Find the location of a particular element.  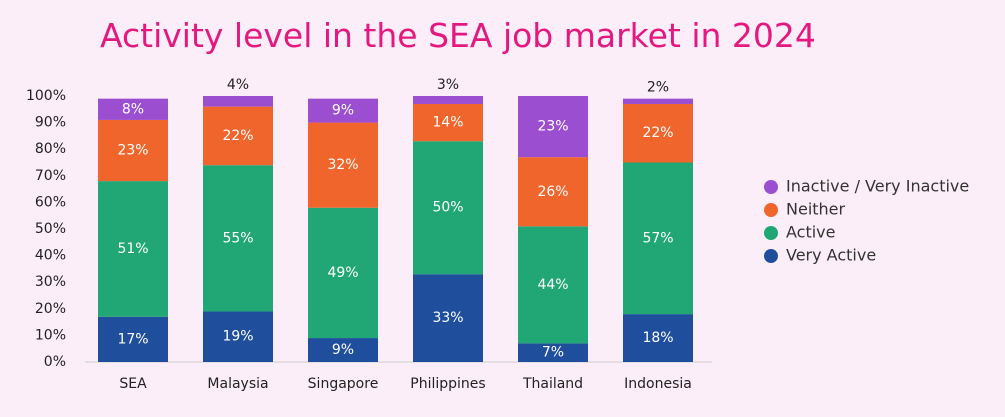

value-label: 19% is located at coordinates (237, 337).